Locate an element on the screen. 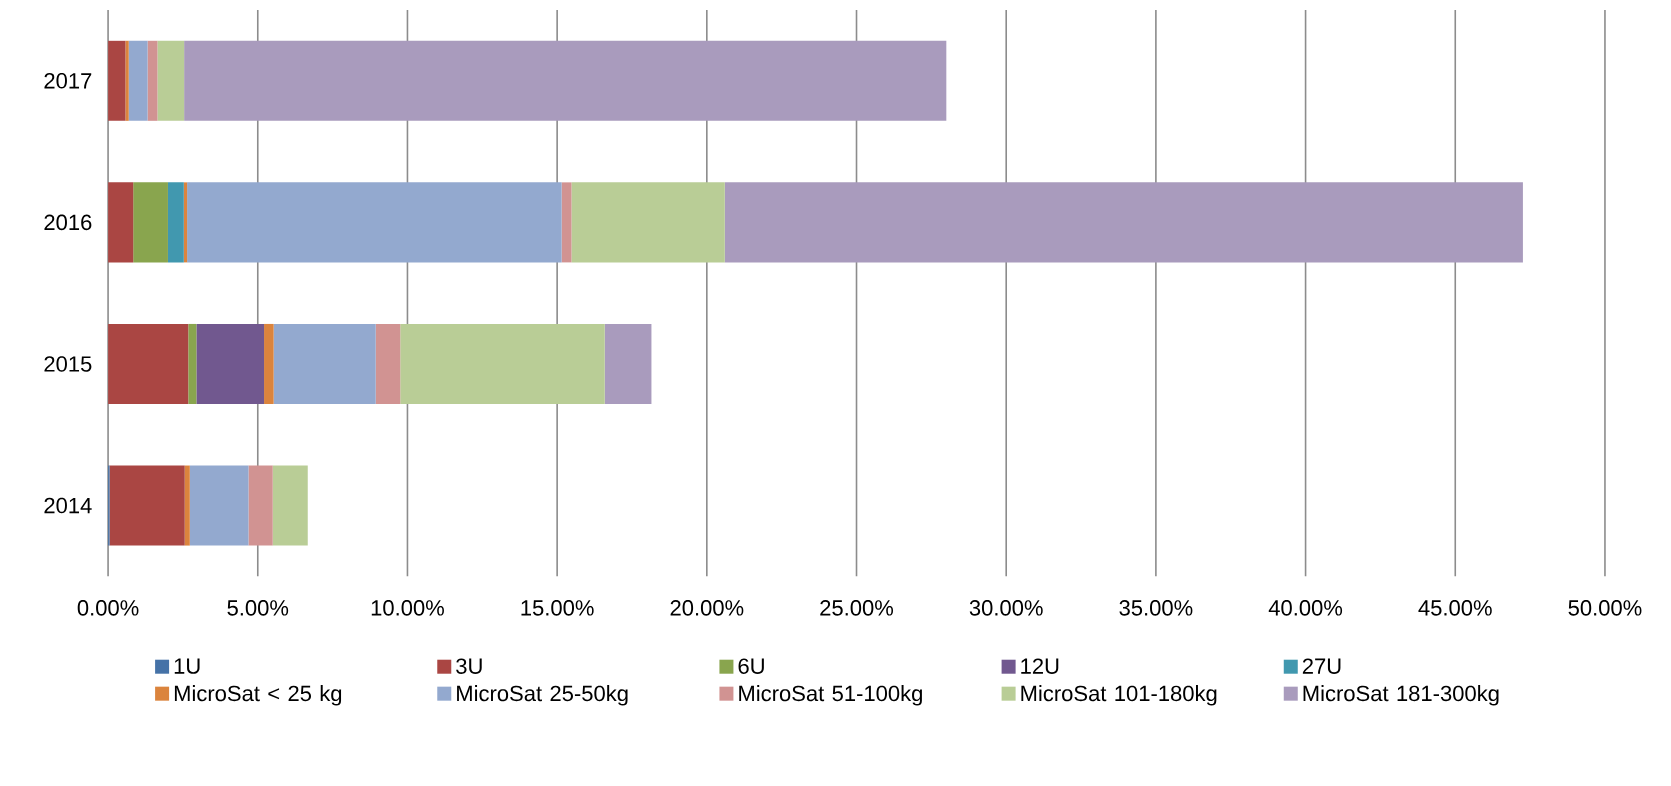  x-tick-label: 35.00% is located at coordinates (1156, 607).